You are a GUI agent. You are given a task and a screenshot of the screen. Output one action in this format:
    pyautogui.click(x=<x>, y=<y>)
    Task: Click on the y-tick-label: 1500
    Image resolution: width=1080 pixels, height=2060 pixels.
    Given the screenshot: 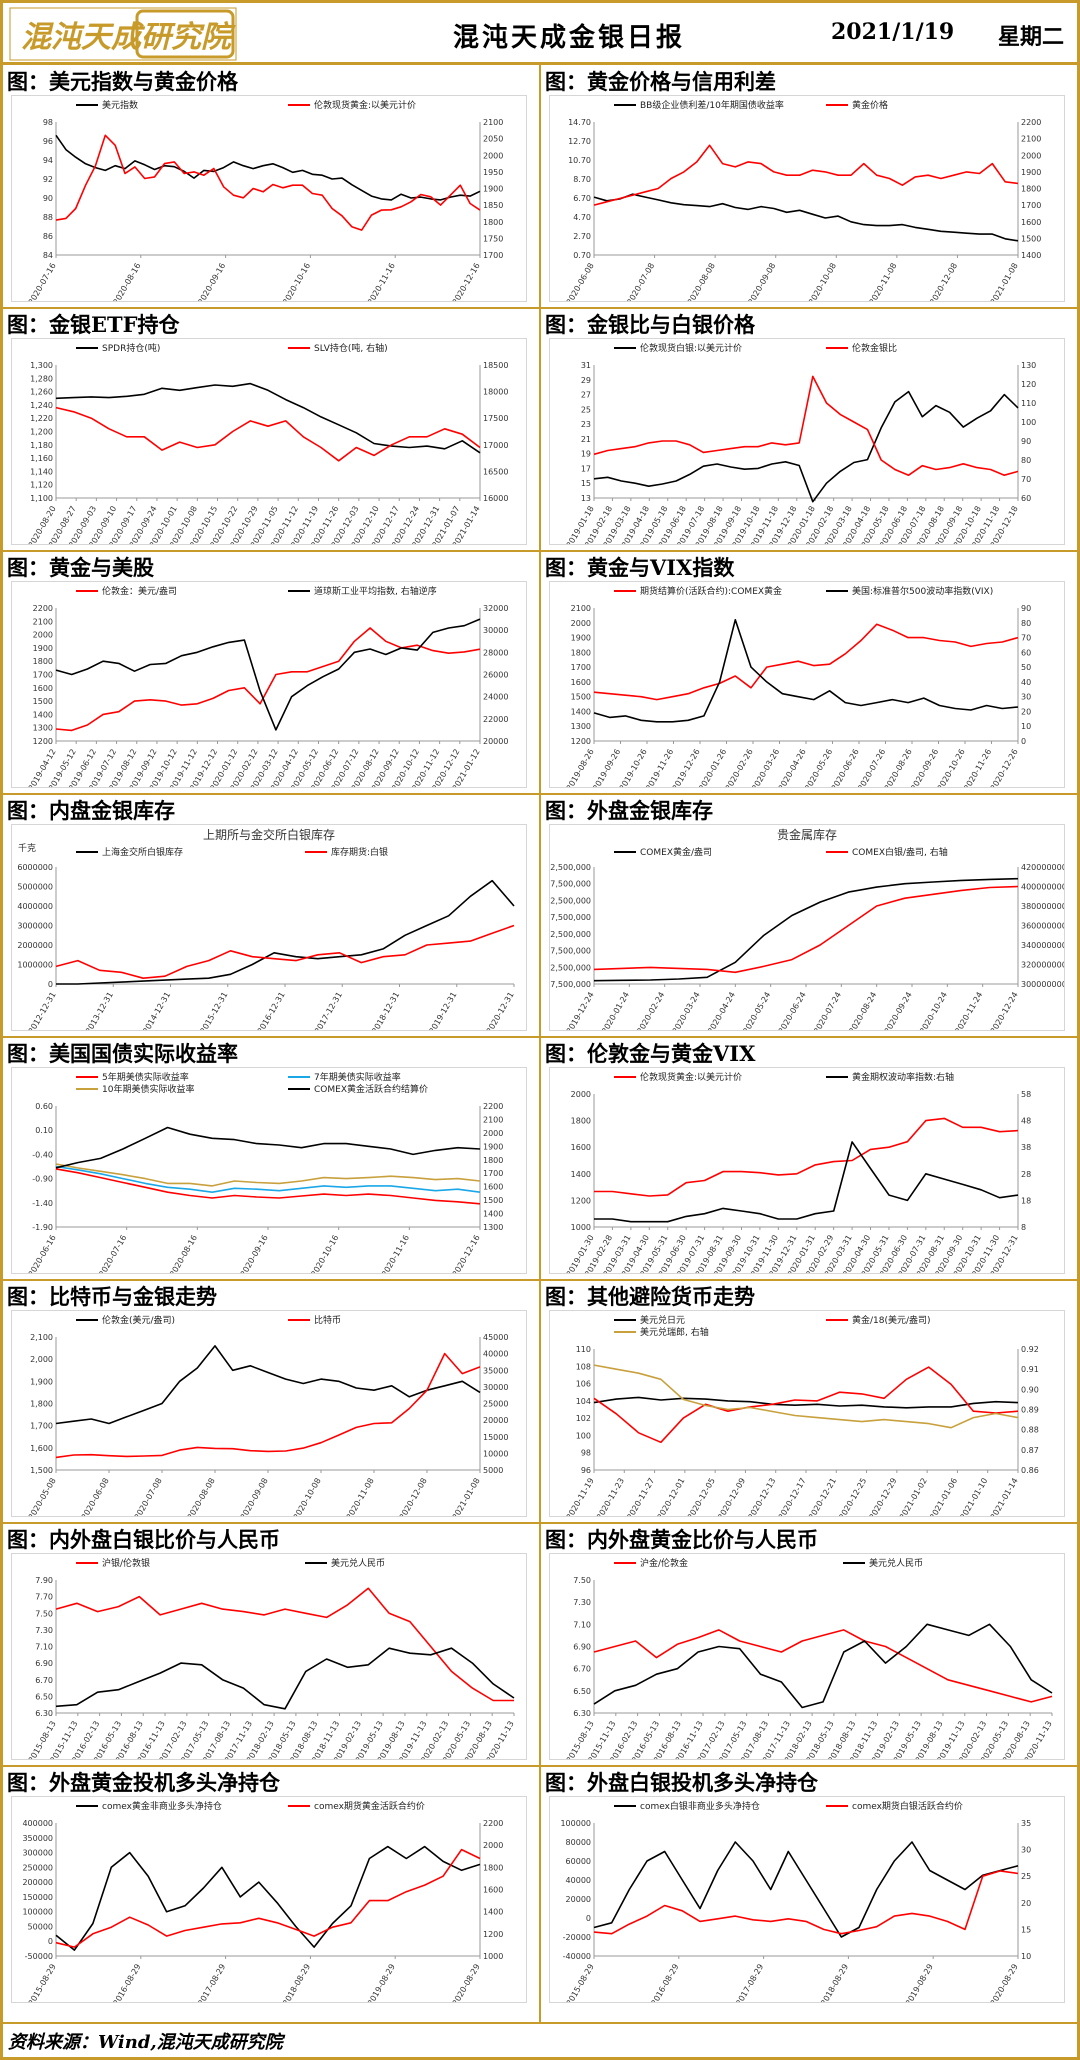 What is the action you would take?
    pyautogui.click(x=43, y=701)
    